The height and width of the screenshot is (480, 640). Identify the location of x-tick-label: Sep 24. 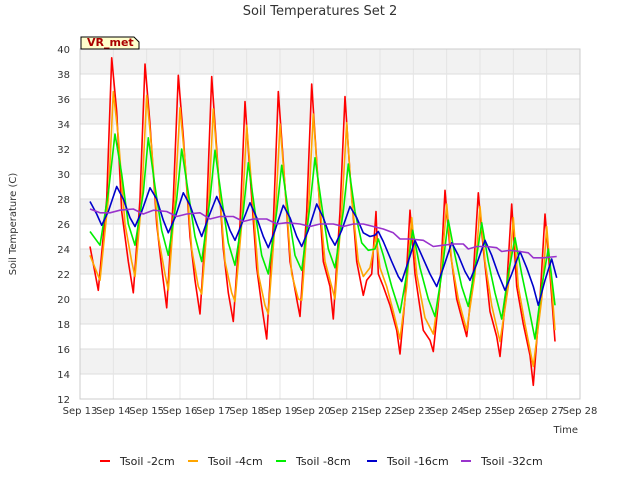
(446, 411).